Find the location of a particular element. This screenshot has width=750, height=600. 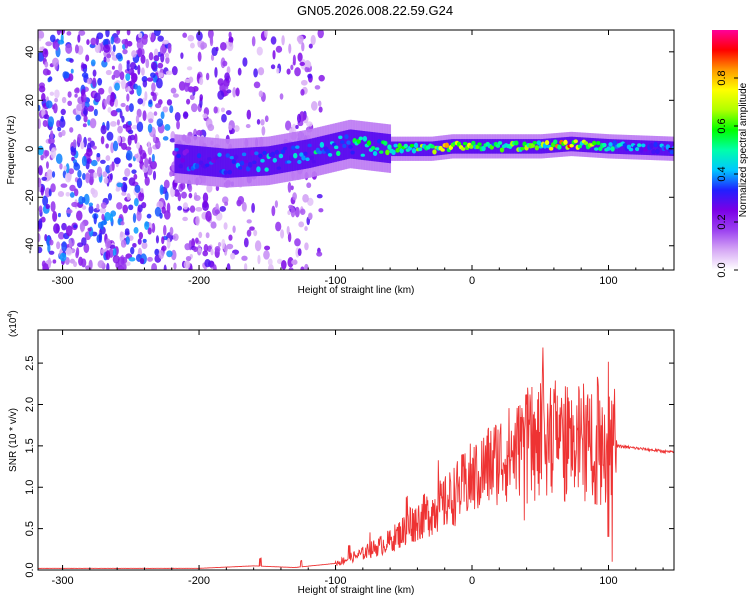

y-tick-label: 1.5 is located at coordinates (30, 445).